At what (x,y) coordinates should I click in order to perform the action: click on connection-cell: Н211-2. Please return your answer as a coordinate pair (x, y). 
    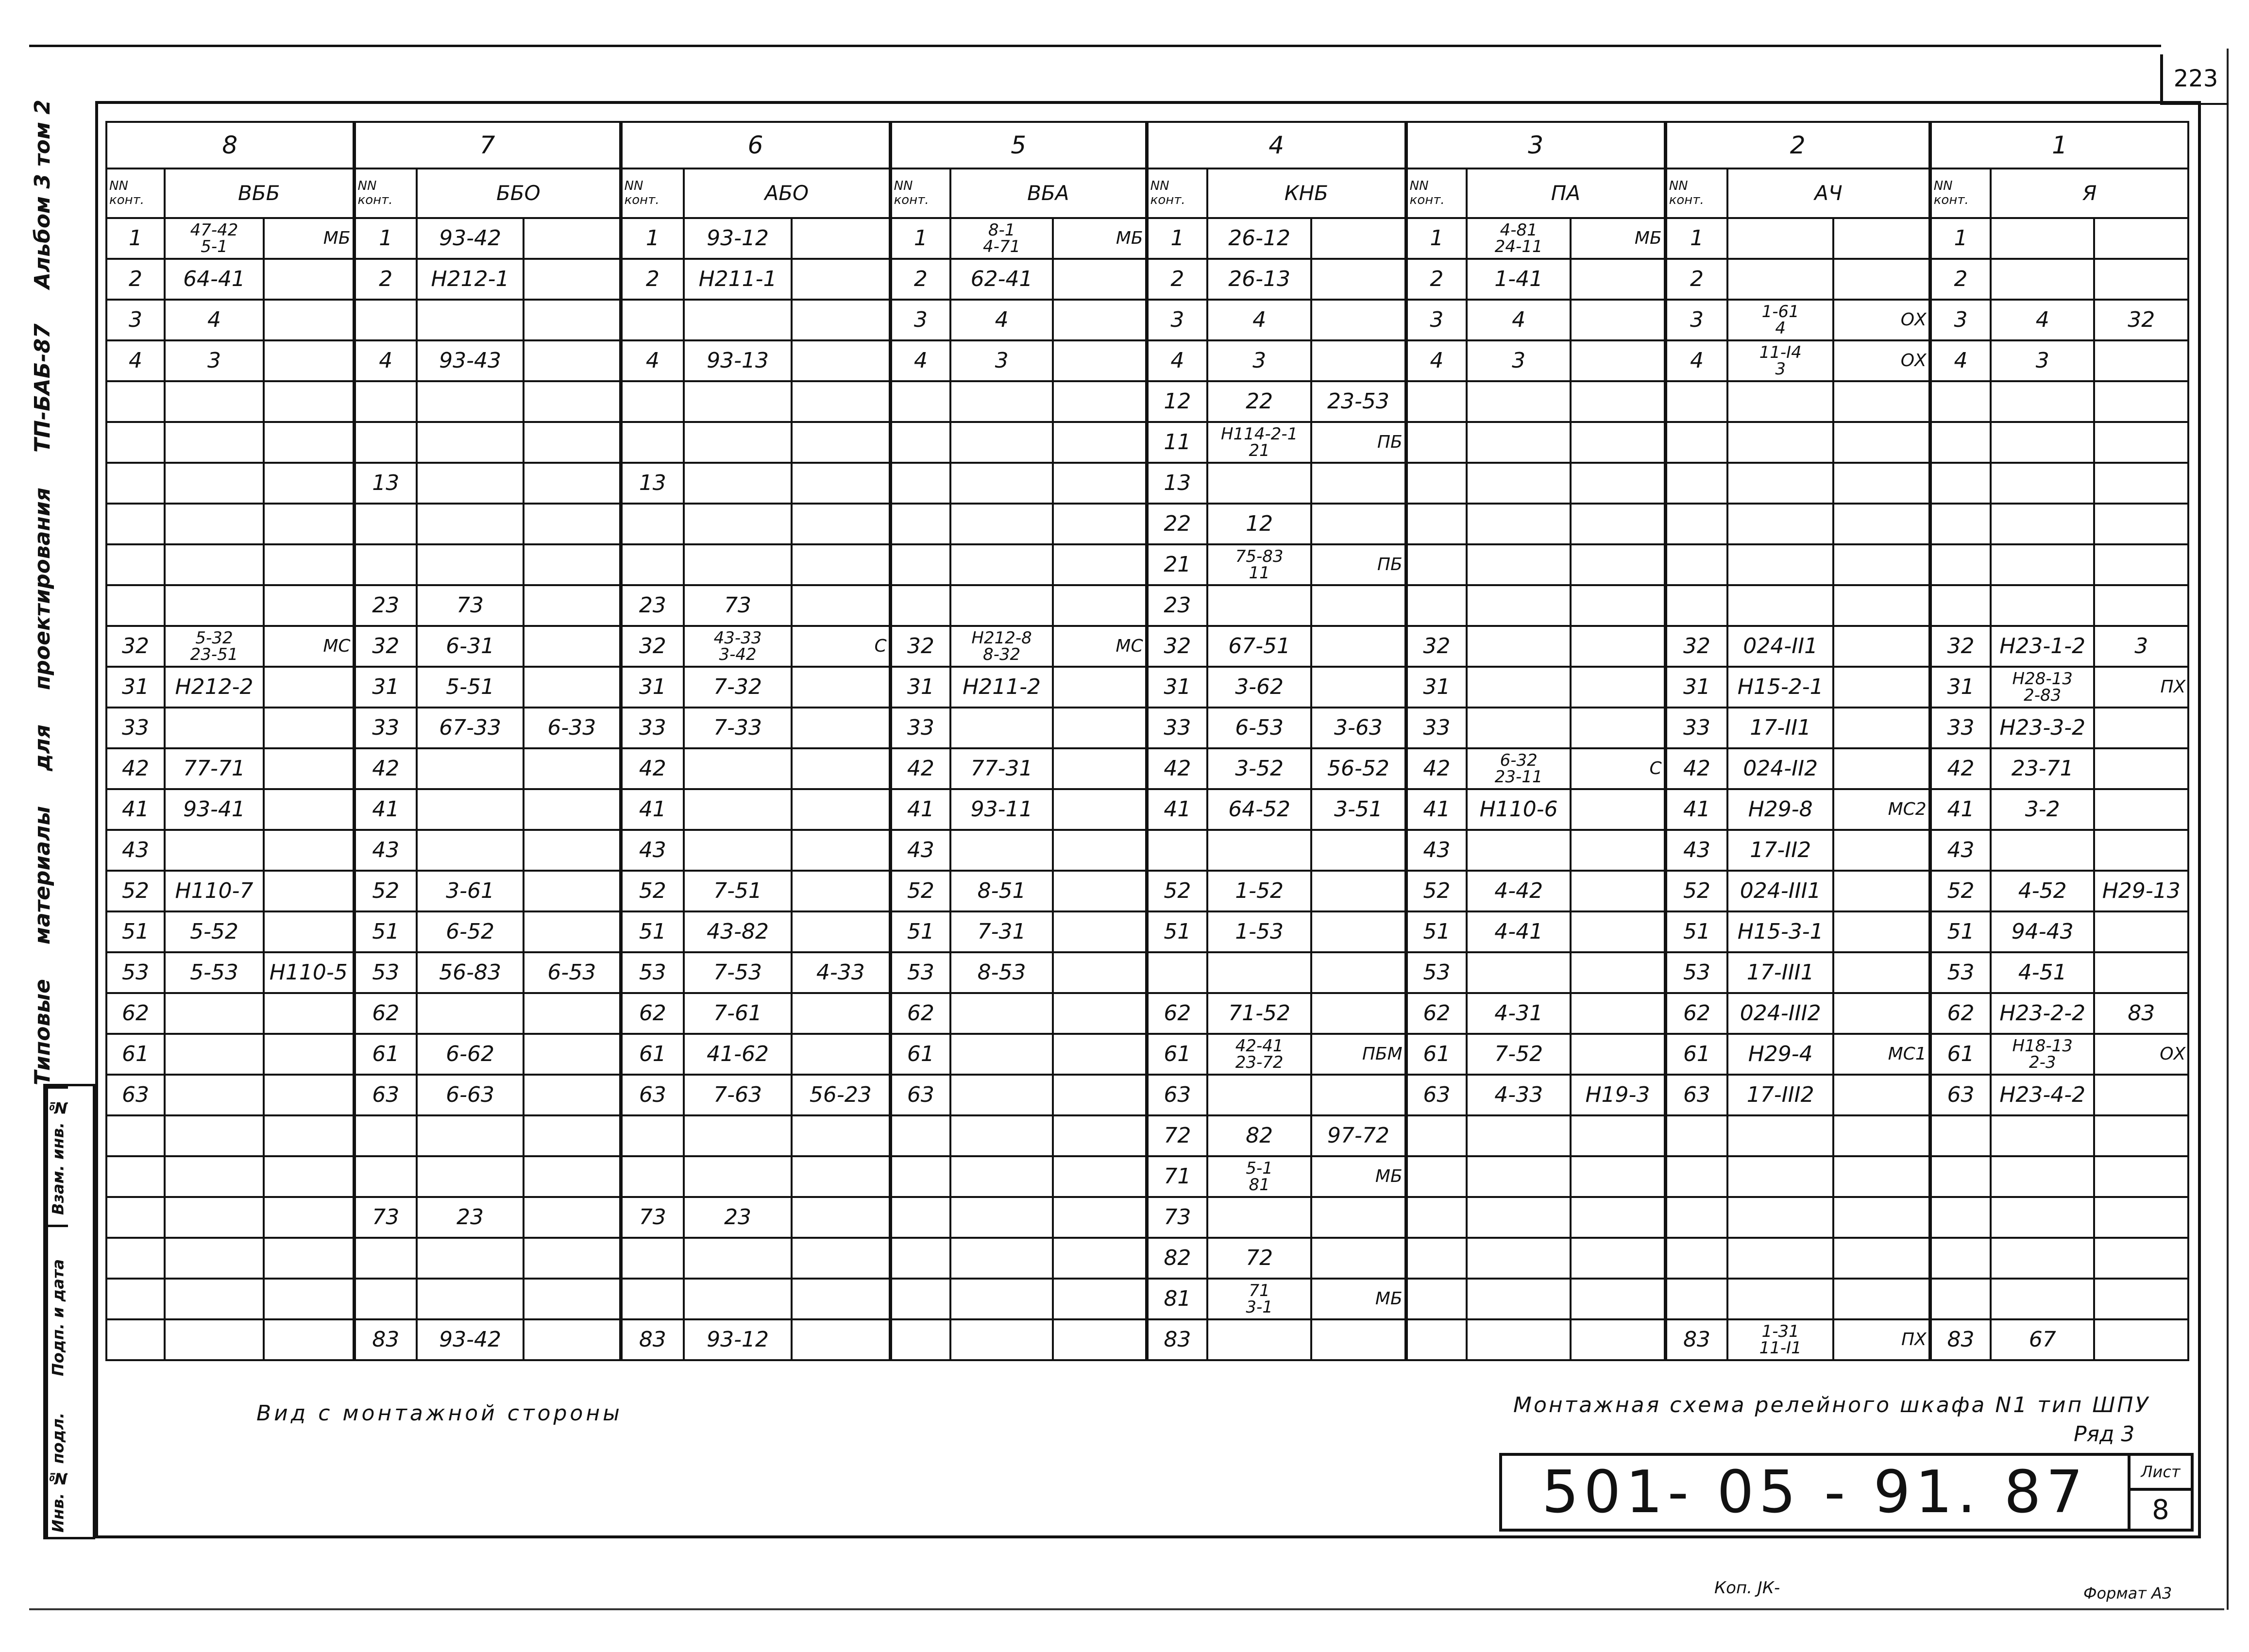
    Looking at the image, I should click on (1001, 687).